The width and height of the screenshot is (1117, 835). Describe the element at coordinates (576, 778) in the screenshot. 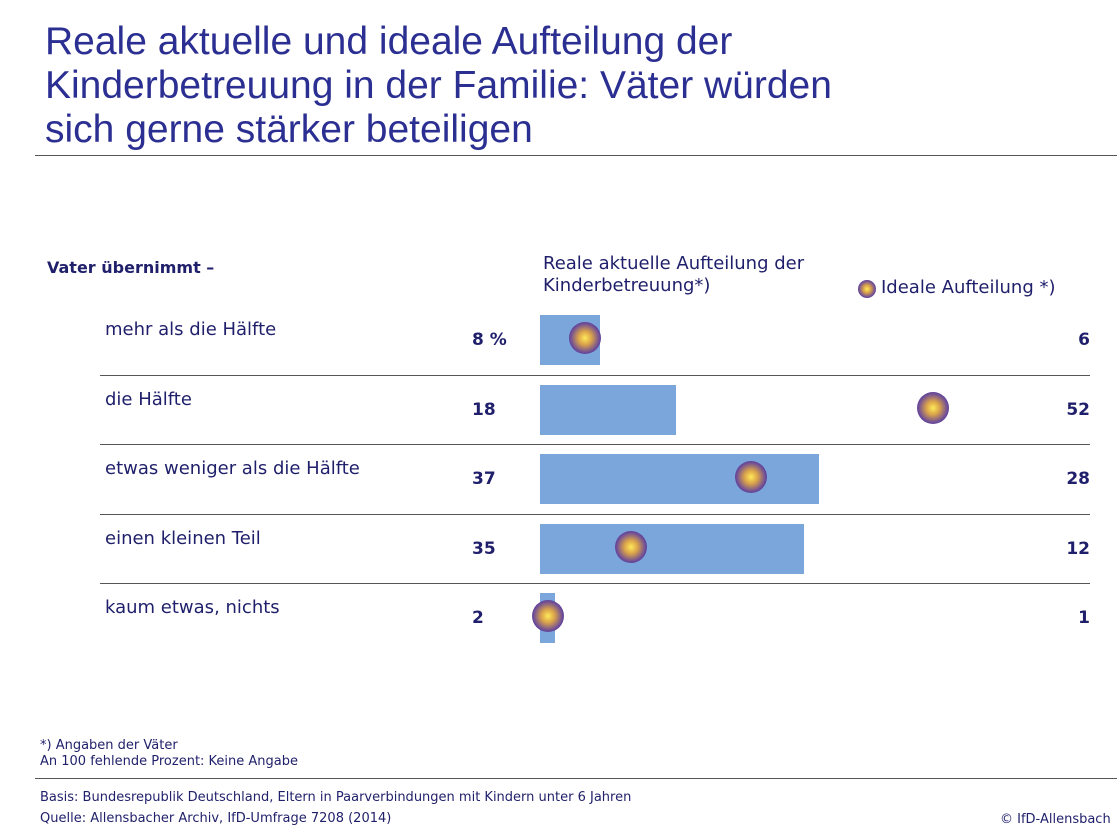

I see `footer-rule` at that location.